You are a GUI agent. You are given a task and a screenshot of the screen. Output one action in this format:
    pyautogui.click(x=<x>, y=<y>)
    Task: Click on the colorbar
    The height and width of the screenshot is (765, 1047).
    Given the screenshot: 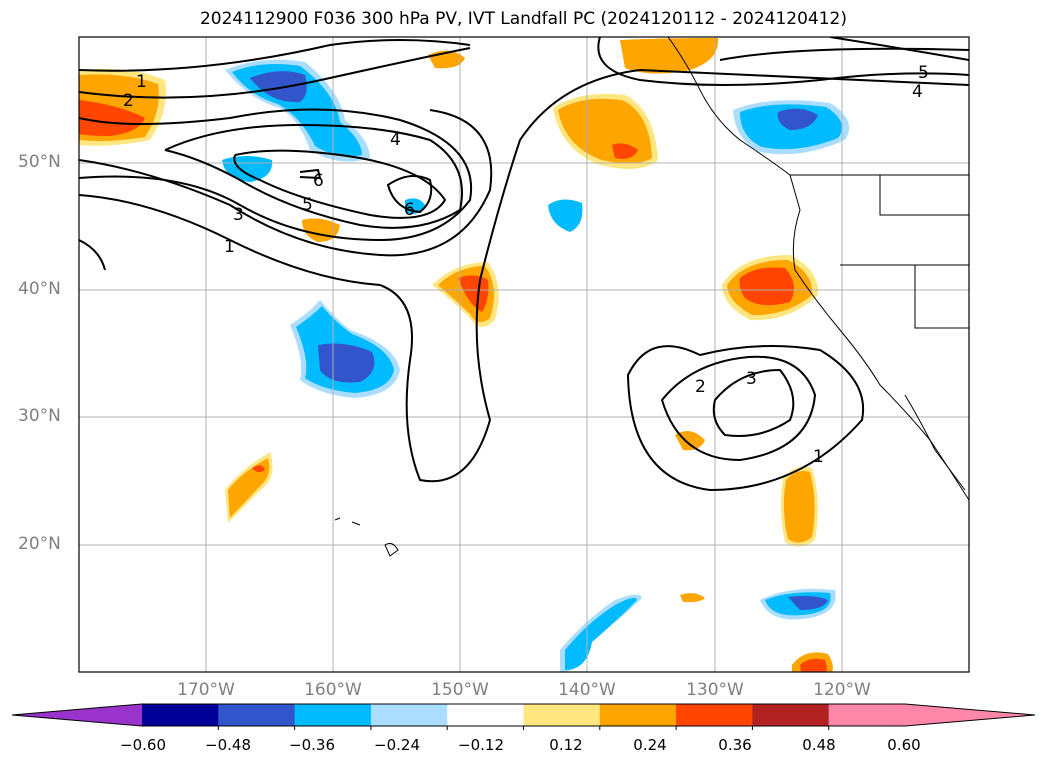 What is the action you would take?
    pyautogui.click(x=523, y=716)
    